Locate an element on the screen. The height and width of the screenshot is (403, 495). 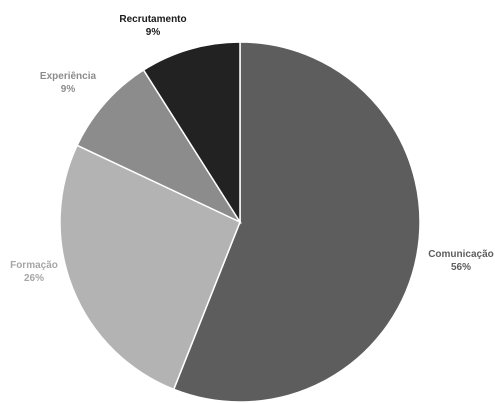
slice-label-group-comunicacao: Comunicação 56% is located at coordinates (461, 261).